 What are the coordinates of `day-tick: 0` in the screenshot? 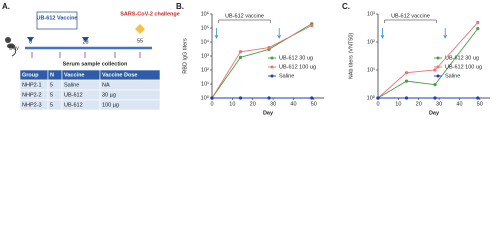 It's located at (30, 42).